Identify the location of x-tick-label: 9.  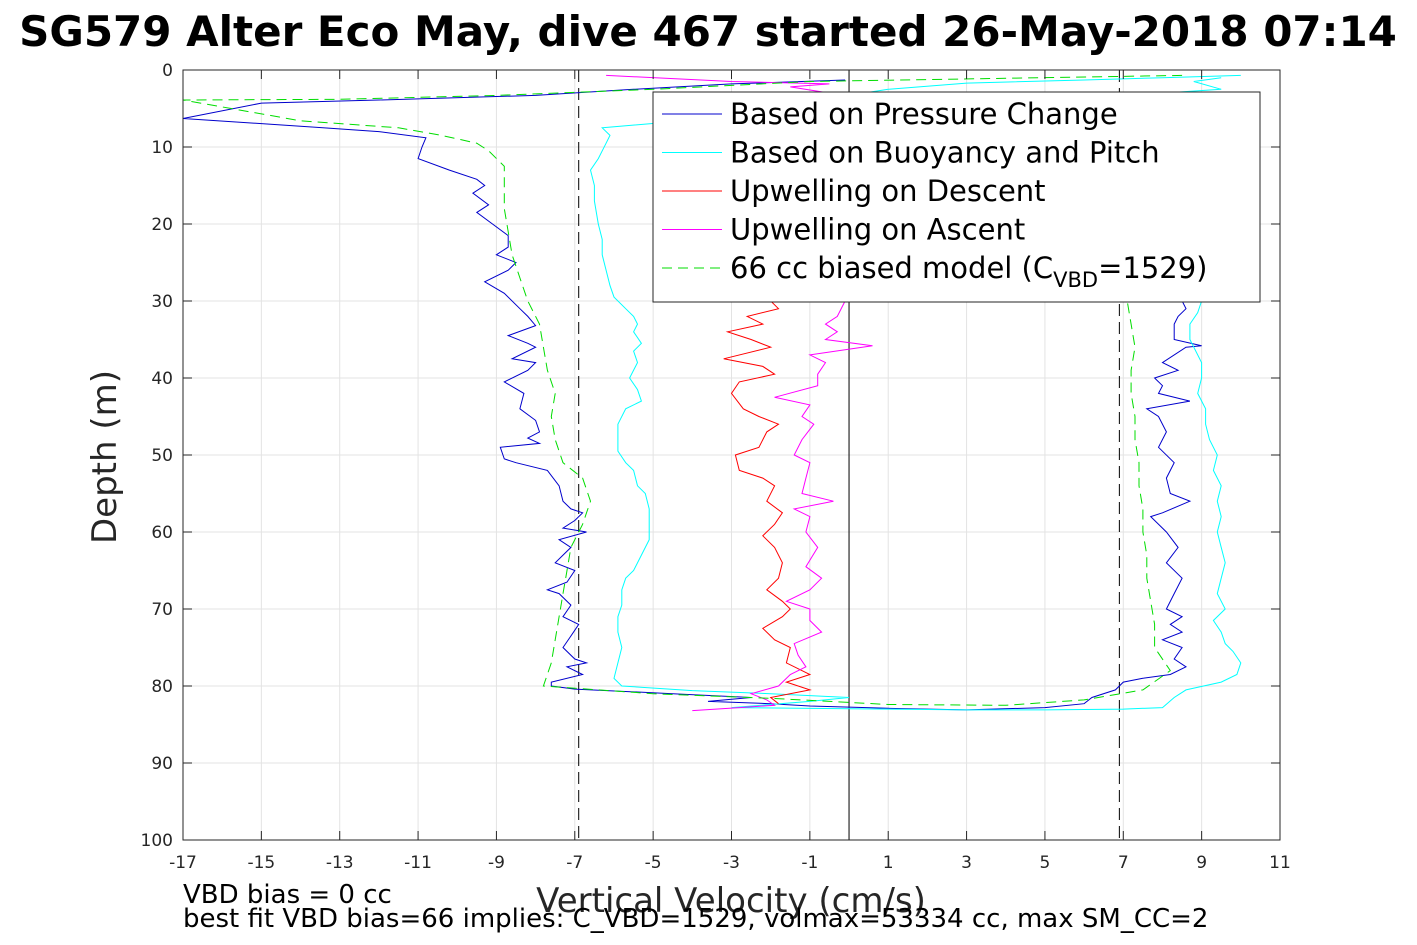
(1201, 863).